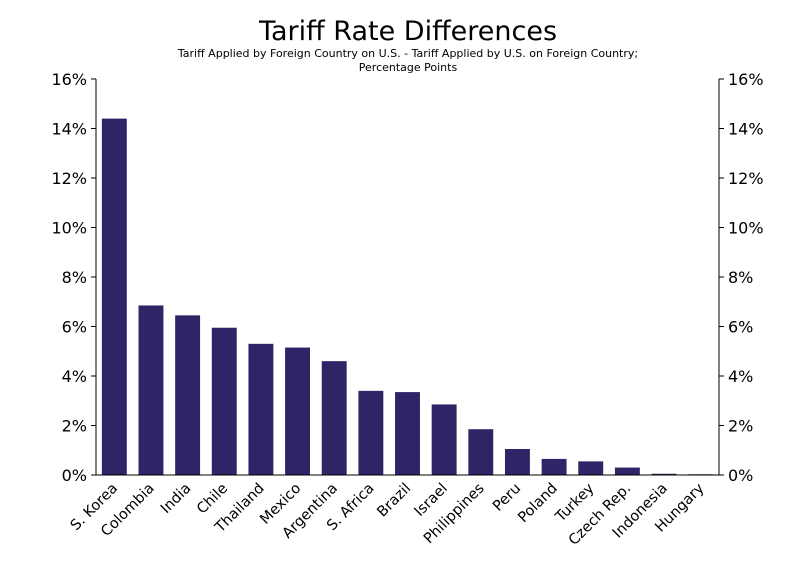 The height and width of the screenshot is (584, 809). What do you see at coordinates (74, 376) in the screenshot?
I see `left-tick-label: 4%` at bounding box center [74, 376].